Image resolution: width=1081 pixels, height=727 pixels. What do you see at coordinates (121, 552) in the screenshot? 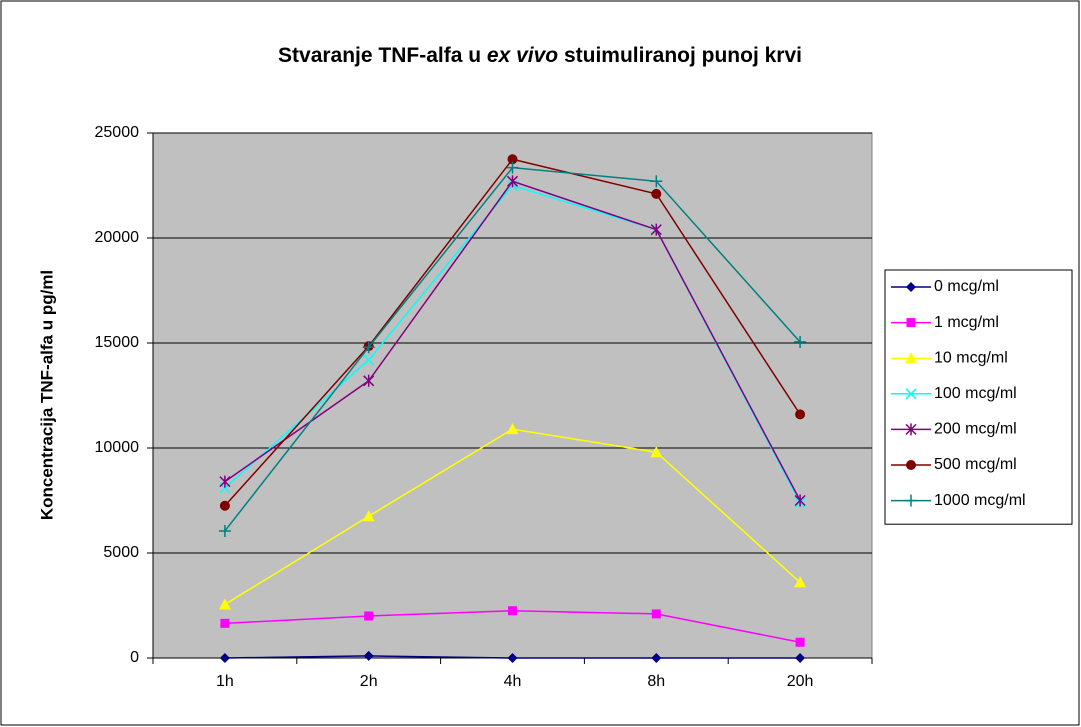
I see `y-tick-label: 5000` at bounding box center [121, 552].